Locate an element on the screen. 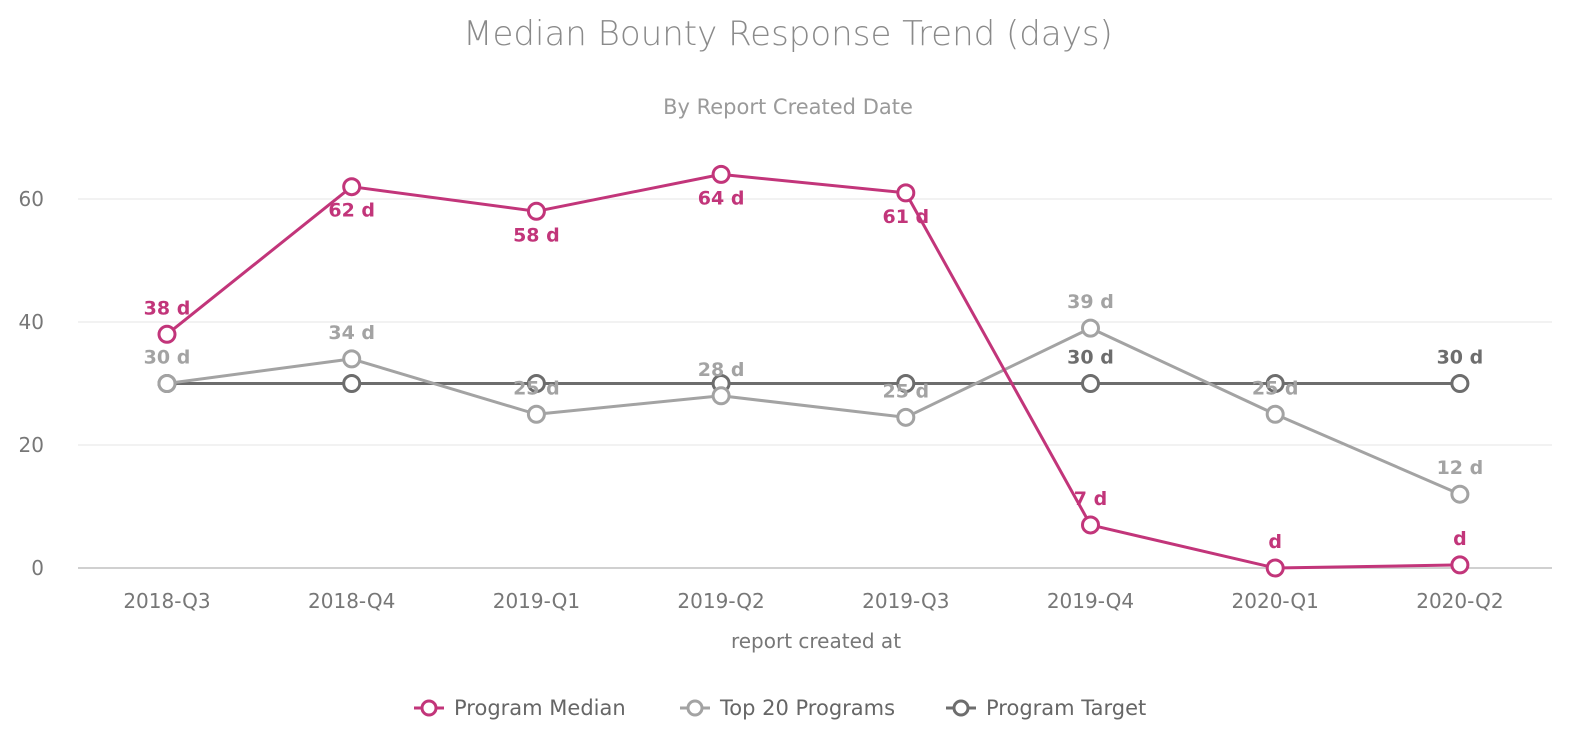 The height and width of the screenshot is (742, 1576). chart-title: Median Bounty Response Trend (days) is located at coordinates (788, 34).